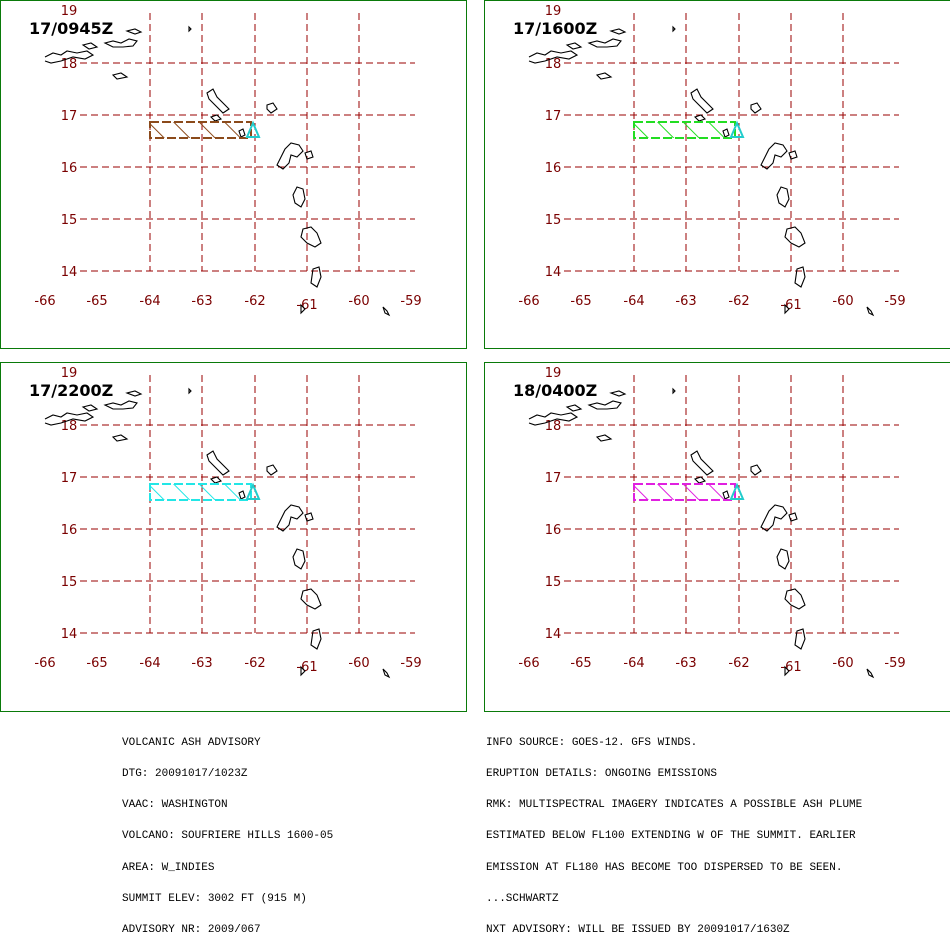  What do you see at coordinates (555, 28) in the screenshot?
I see `panel-time-label: 17/1600Z` at bounding box center [555, 28].